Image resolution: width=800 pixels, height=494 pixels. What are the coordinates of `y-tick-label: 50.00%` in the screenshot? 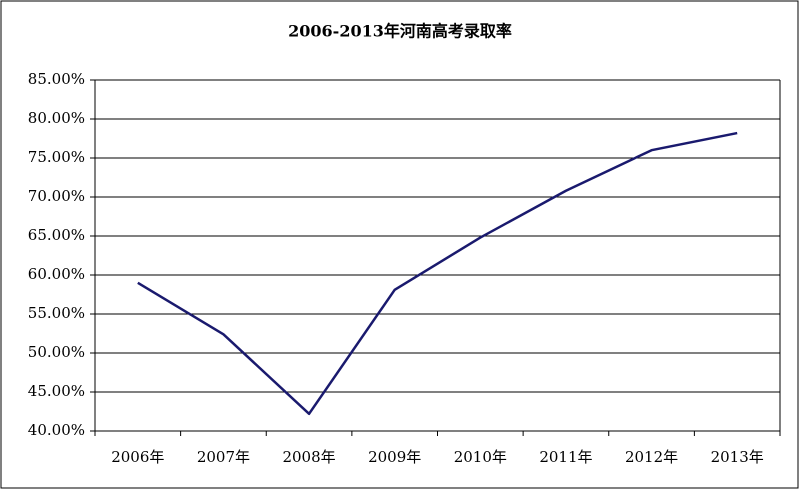 It's located at (56, 352).